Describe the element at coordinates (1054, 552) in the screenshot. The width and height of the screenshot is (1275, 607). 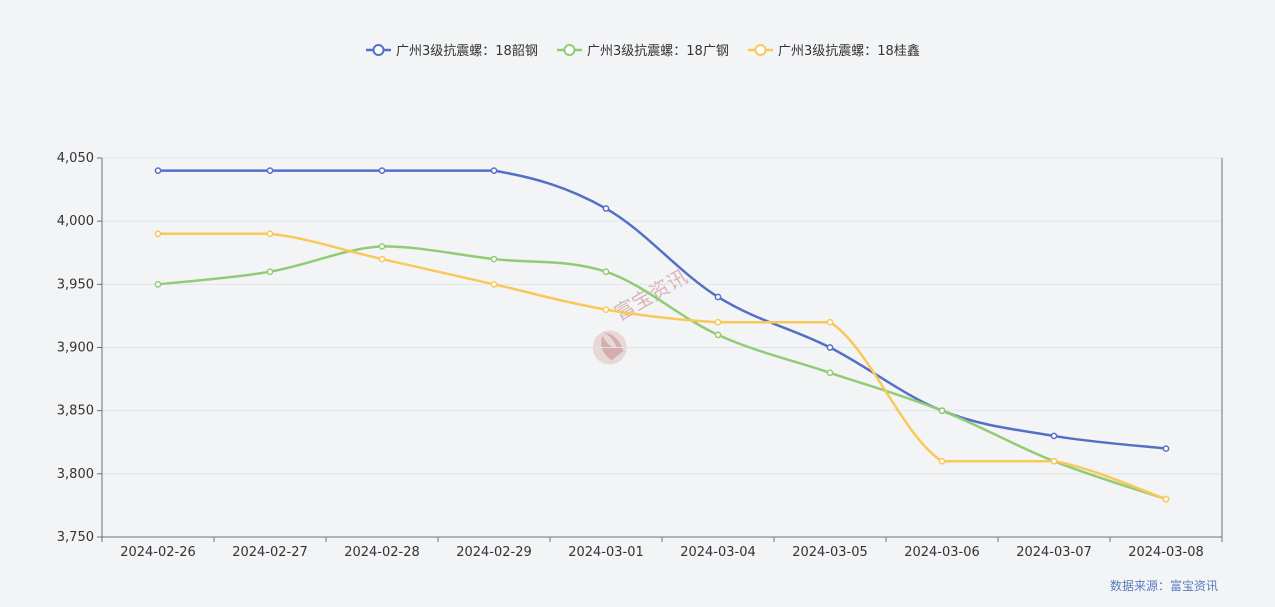
I see `x-tick-label: 2024-03-07` at that location.